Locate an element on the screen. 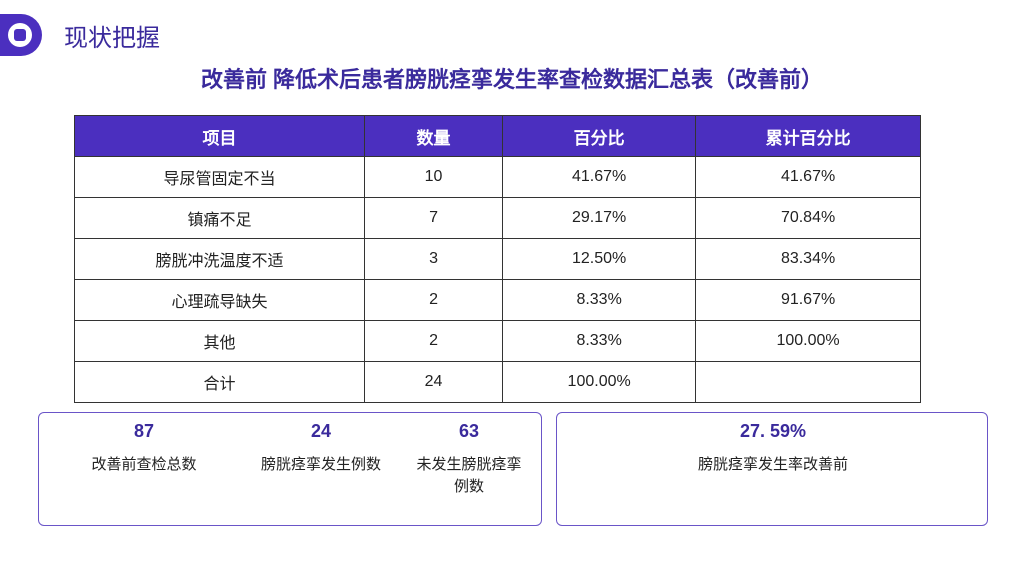 Image resolution: width=1024 pixels, height=576 pixels. table-cell: 导尿管固定不当 is located at coordinates (219, 177).